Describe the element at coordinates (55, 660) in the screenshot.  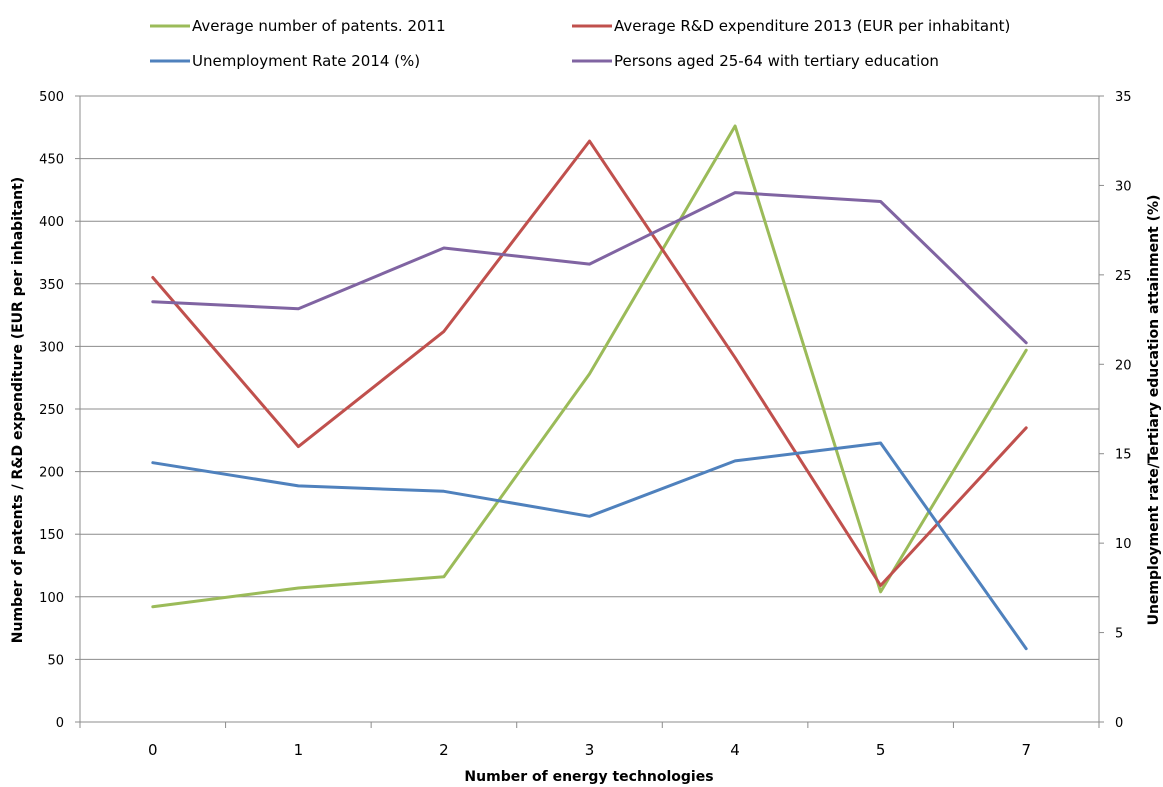
I see `left-y-tick-label: 50` at that location.